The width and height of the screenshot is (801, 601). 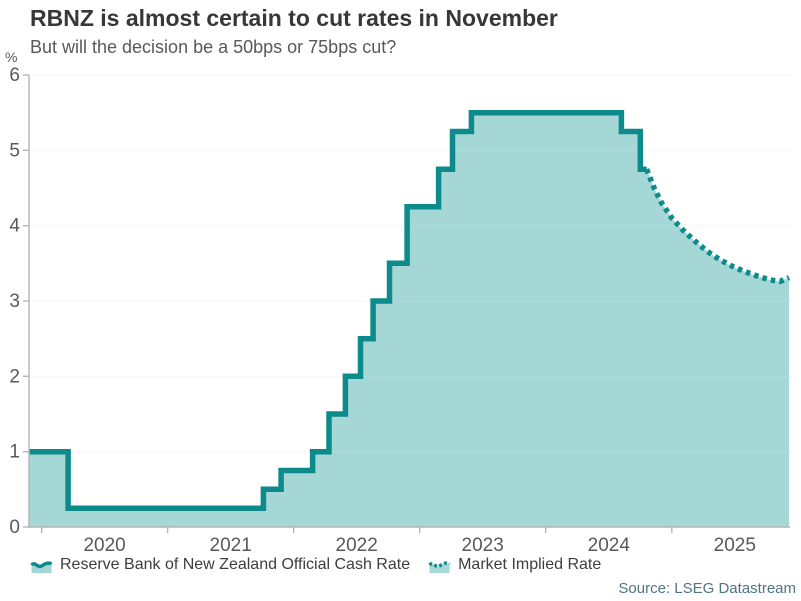 I want to click on legend-item-market-implied-rate: Market Implied Rate, so click(x=514, y=565).